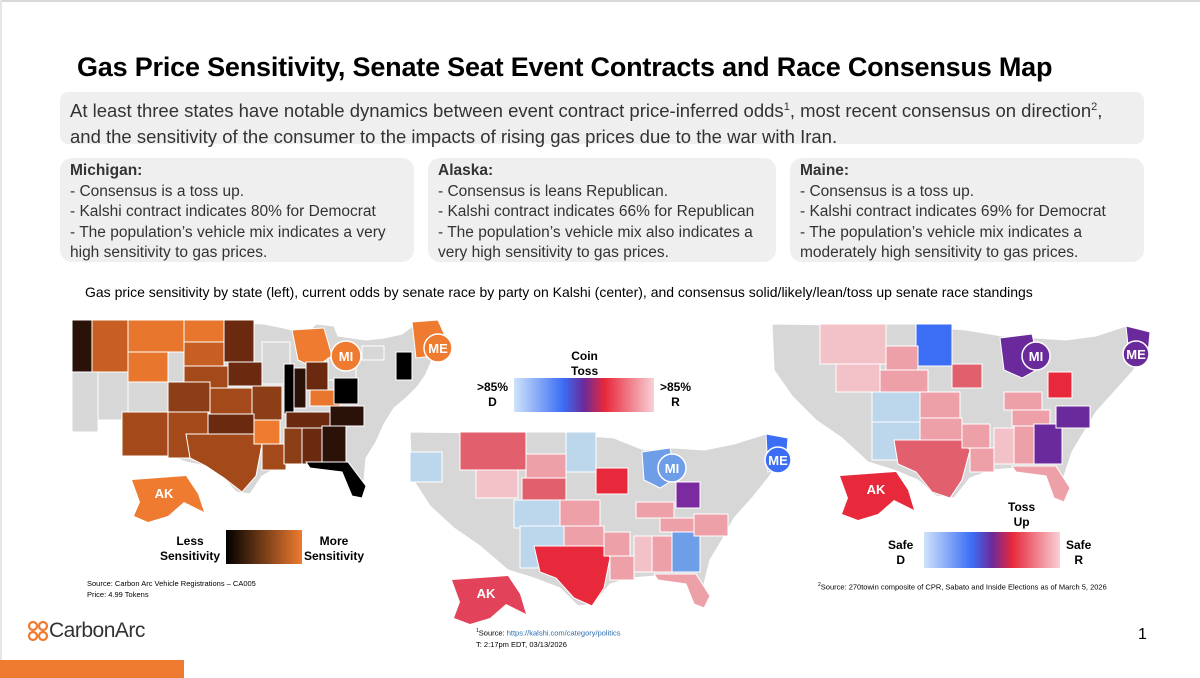 The height and width of the screenshot is (678, 1200). Describe the element at coordinates (896, 407) in the screenshot. I see `state-co` at that location.